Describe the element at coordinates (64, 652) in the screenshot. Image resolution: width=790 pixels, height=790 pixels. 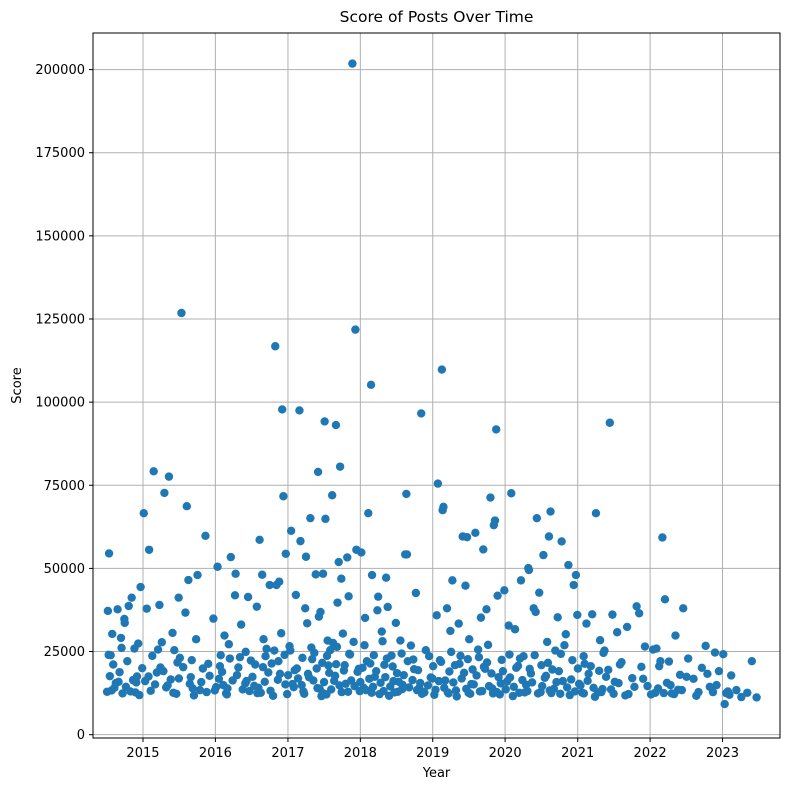
I see `y-tick-label: 25000` at that location.